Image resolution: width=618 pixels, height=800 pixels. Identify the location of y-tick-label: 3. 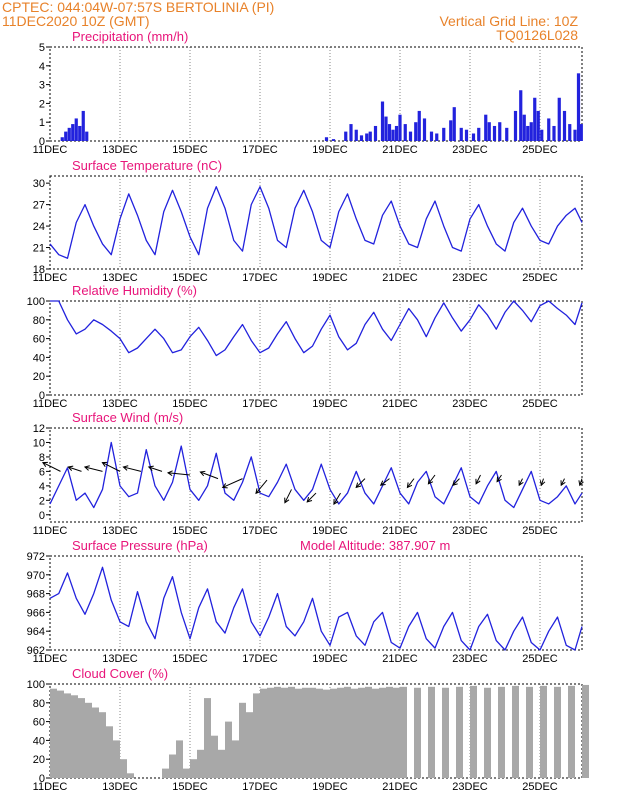
(42, 86).